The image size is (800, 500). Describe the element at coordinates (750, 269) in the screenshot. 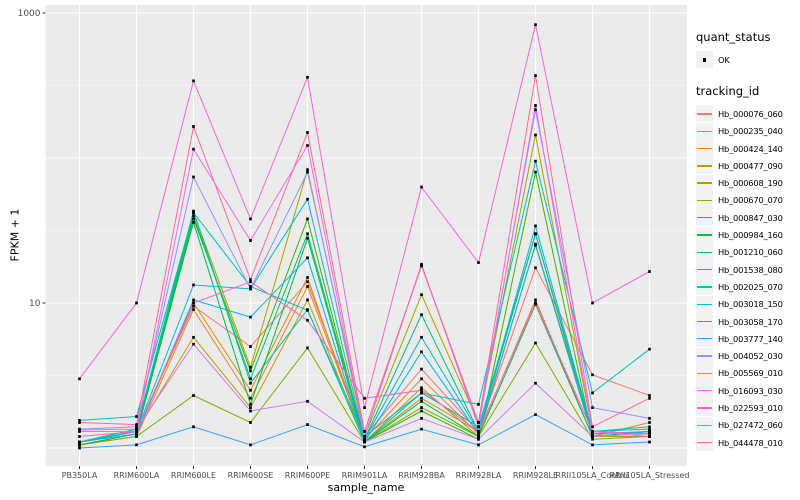

I see `legend-entry-label: Hb_001538_080` at that location.